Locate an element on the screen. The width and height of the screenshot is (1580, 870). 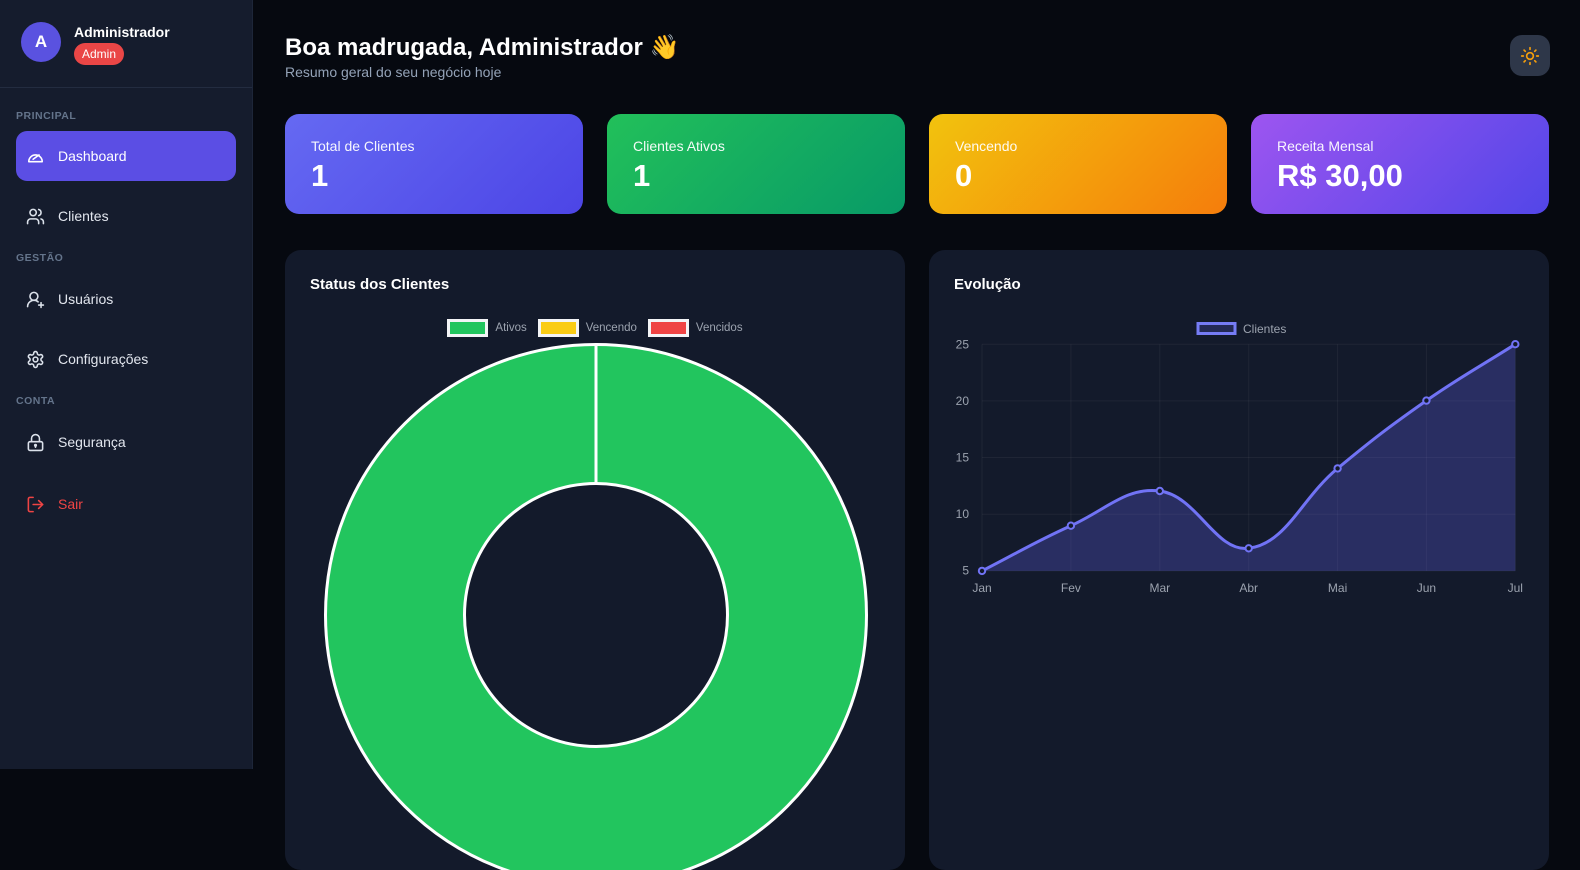
svg-text: 25 is located at coordinates (963, 345).